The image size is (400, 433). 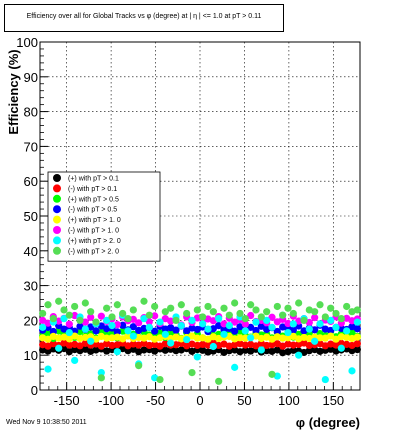 I want to click on x-tick-label: -100, so click(x=111, y=400).